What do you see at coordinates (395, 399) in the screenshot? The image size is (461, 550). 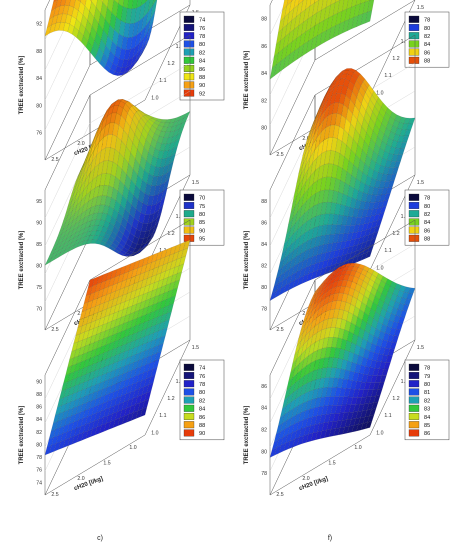 I see `y-tick-label: 1.2` at bounding box center [395, 399].